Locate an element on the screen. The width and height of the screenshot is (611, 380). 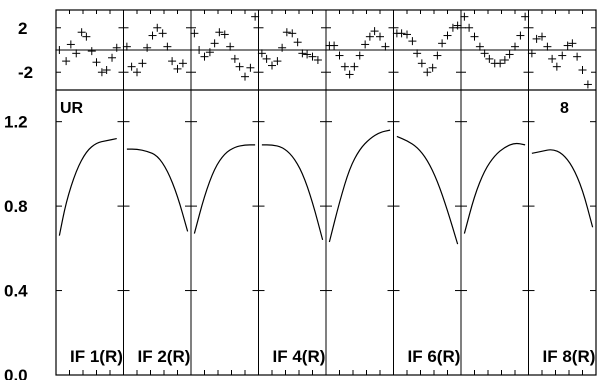
station-label: UR is located at coordinates (72, 108).